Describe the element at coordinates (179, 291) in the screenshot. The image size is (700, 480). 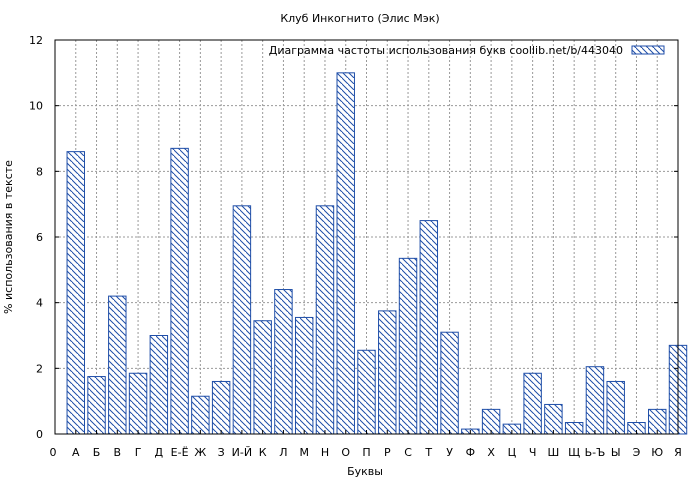
I see `bar-Е-Ё` at that location.